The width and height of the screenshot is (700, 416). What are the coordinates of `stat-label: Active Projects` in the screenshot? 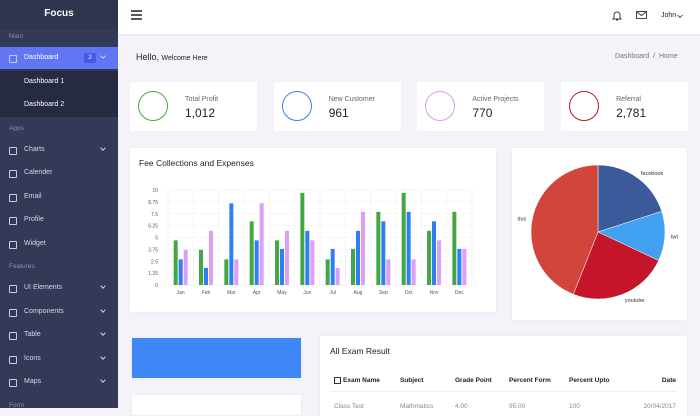 It's located at (495, 99).